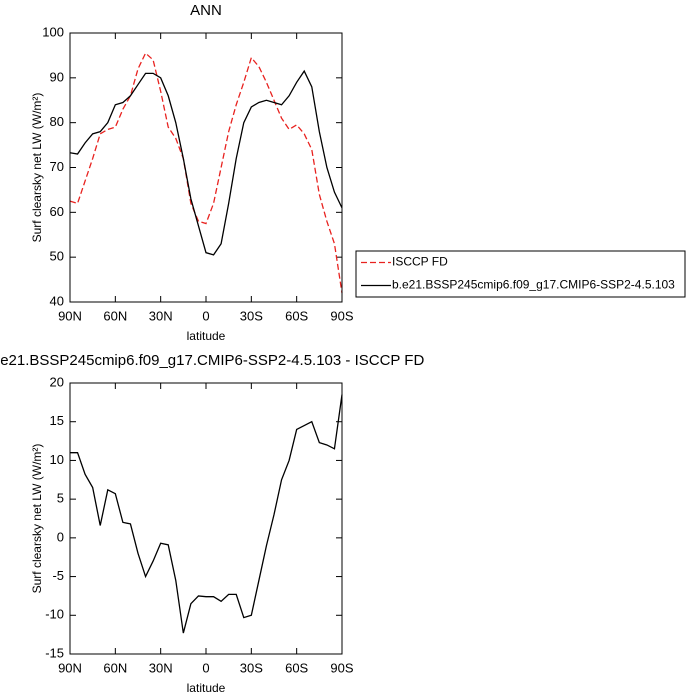 This screenshot has width=700, height=700. What do you see at coordinates (57, 166) in the screenshot?
I see `y-tick-label: 70` at bounding box center [57, 166].